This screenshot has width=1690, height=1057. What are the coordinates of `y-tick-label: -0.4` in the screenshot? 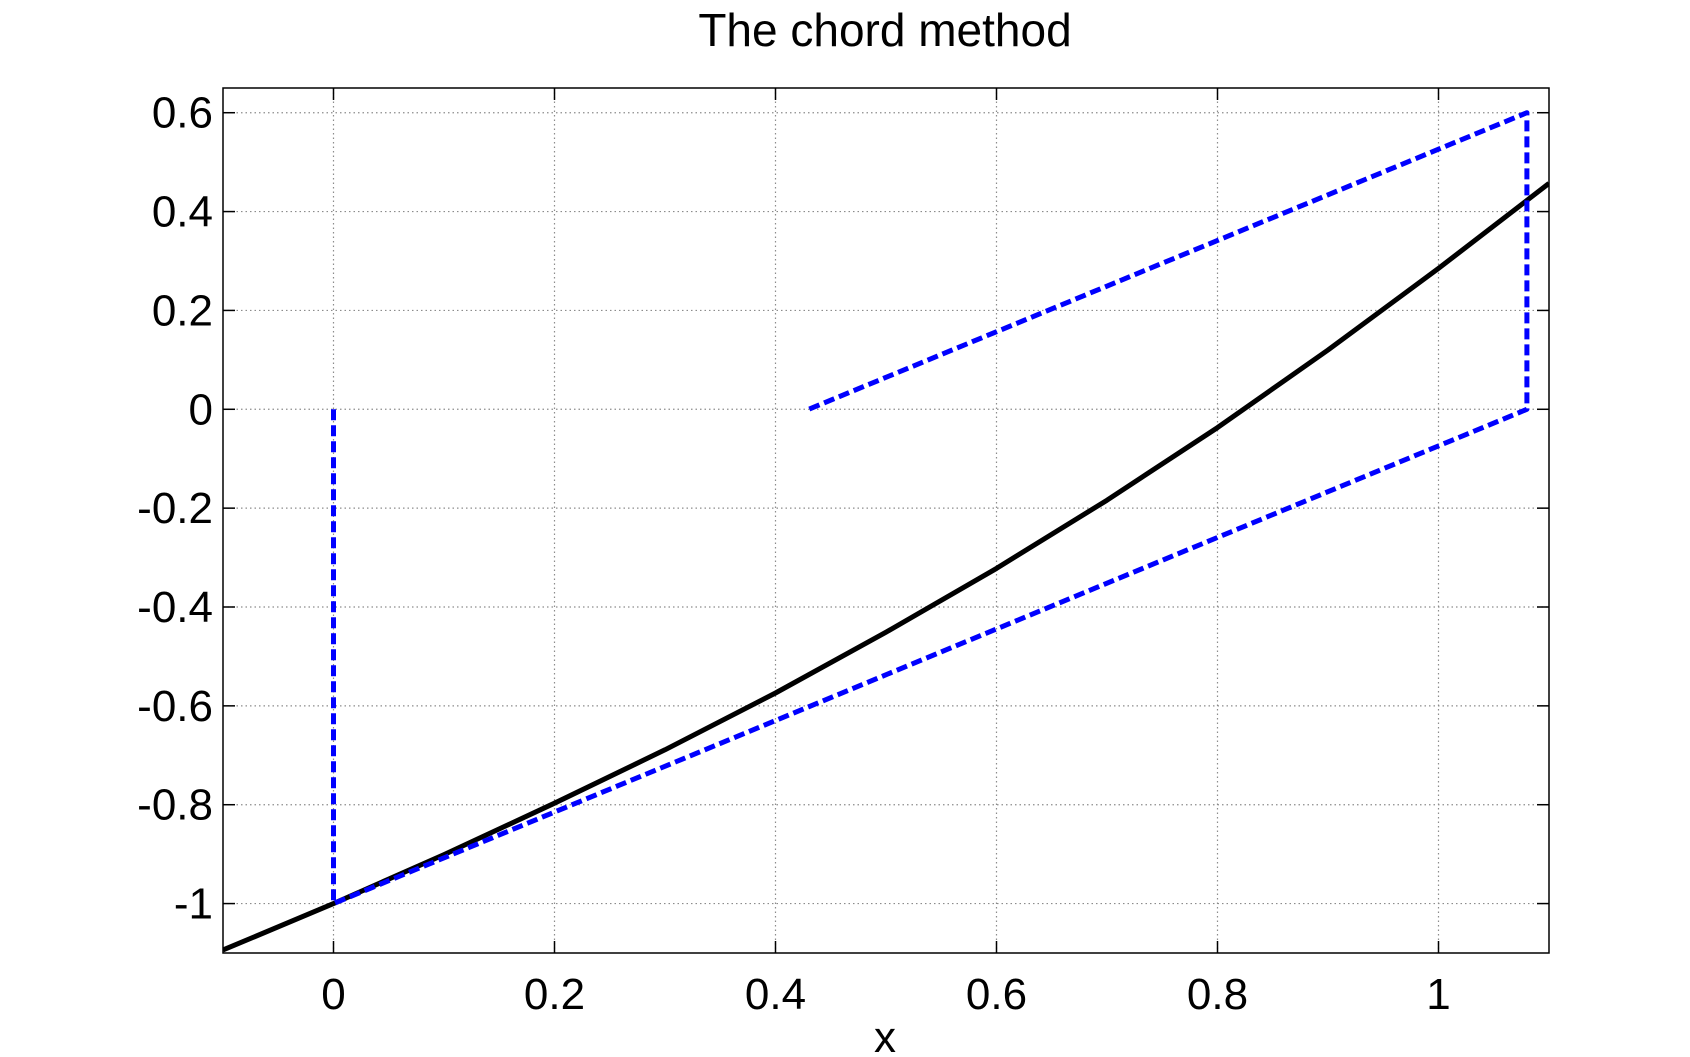 It's located at (175, 607).